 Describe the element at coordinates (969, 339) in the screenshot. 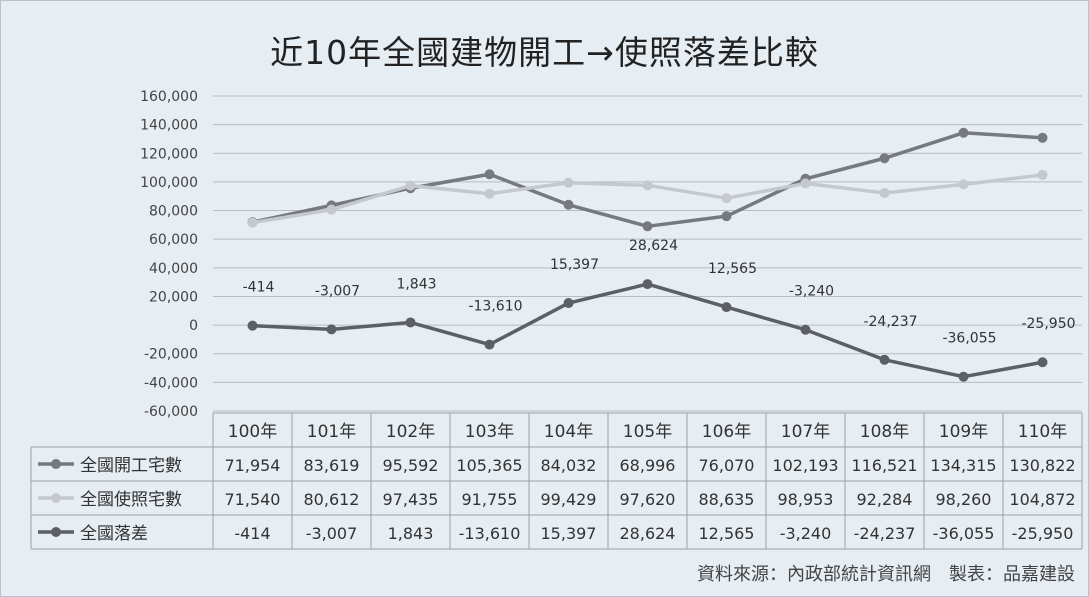

I see `data-label: -36,055` at that location.